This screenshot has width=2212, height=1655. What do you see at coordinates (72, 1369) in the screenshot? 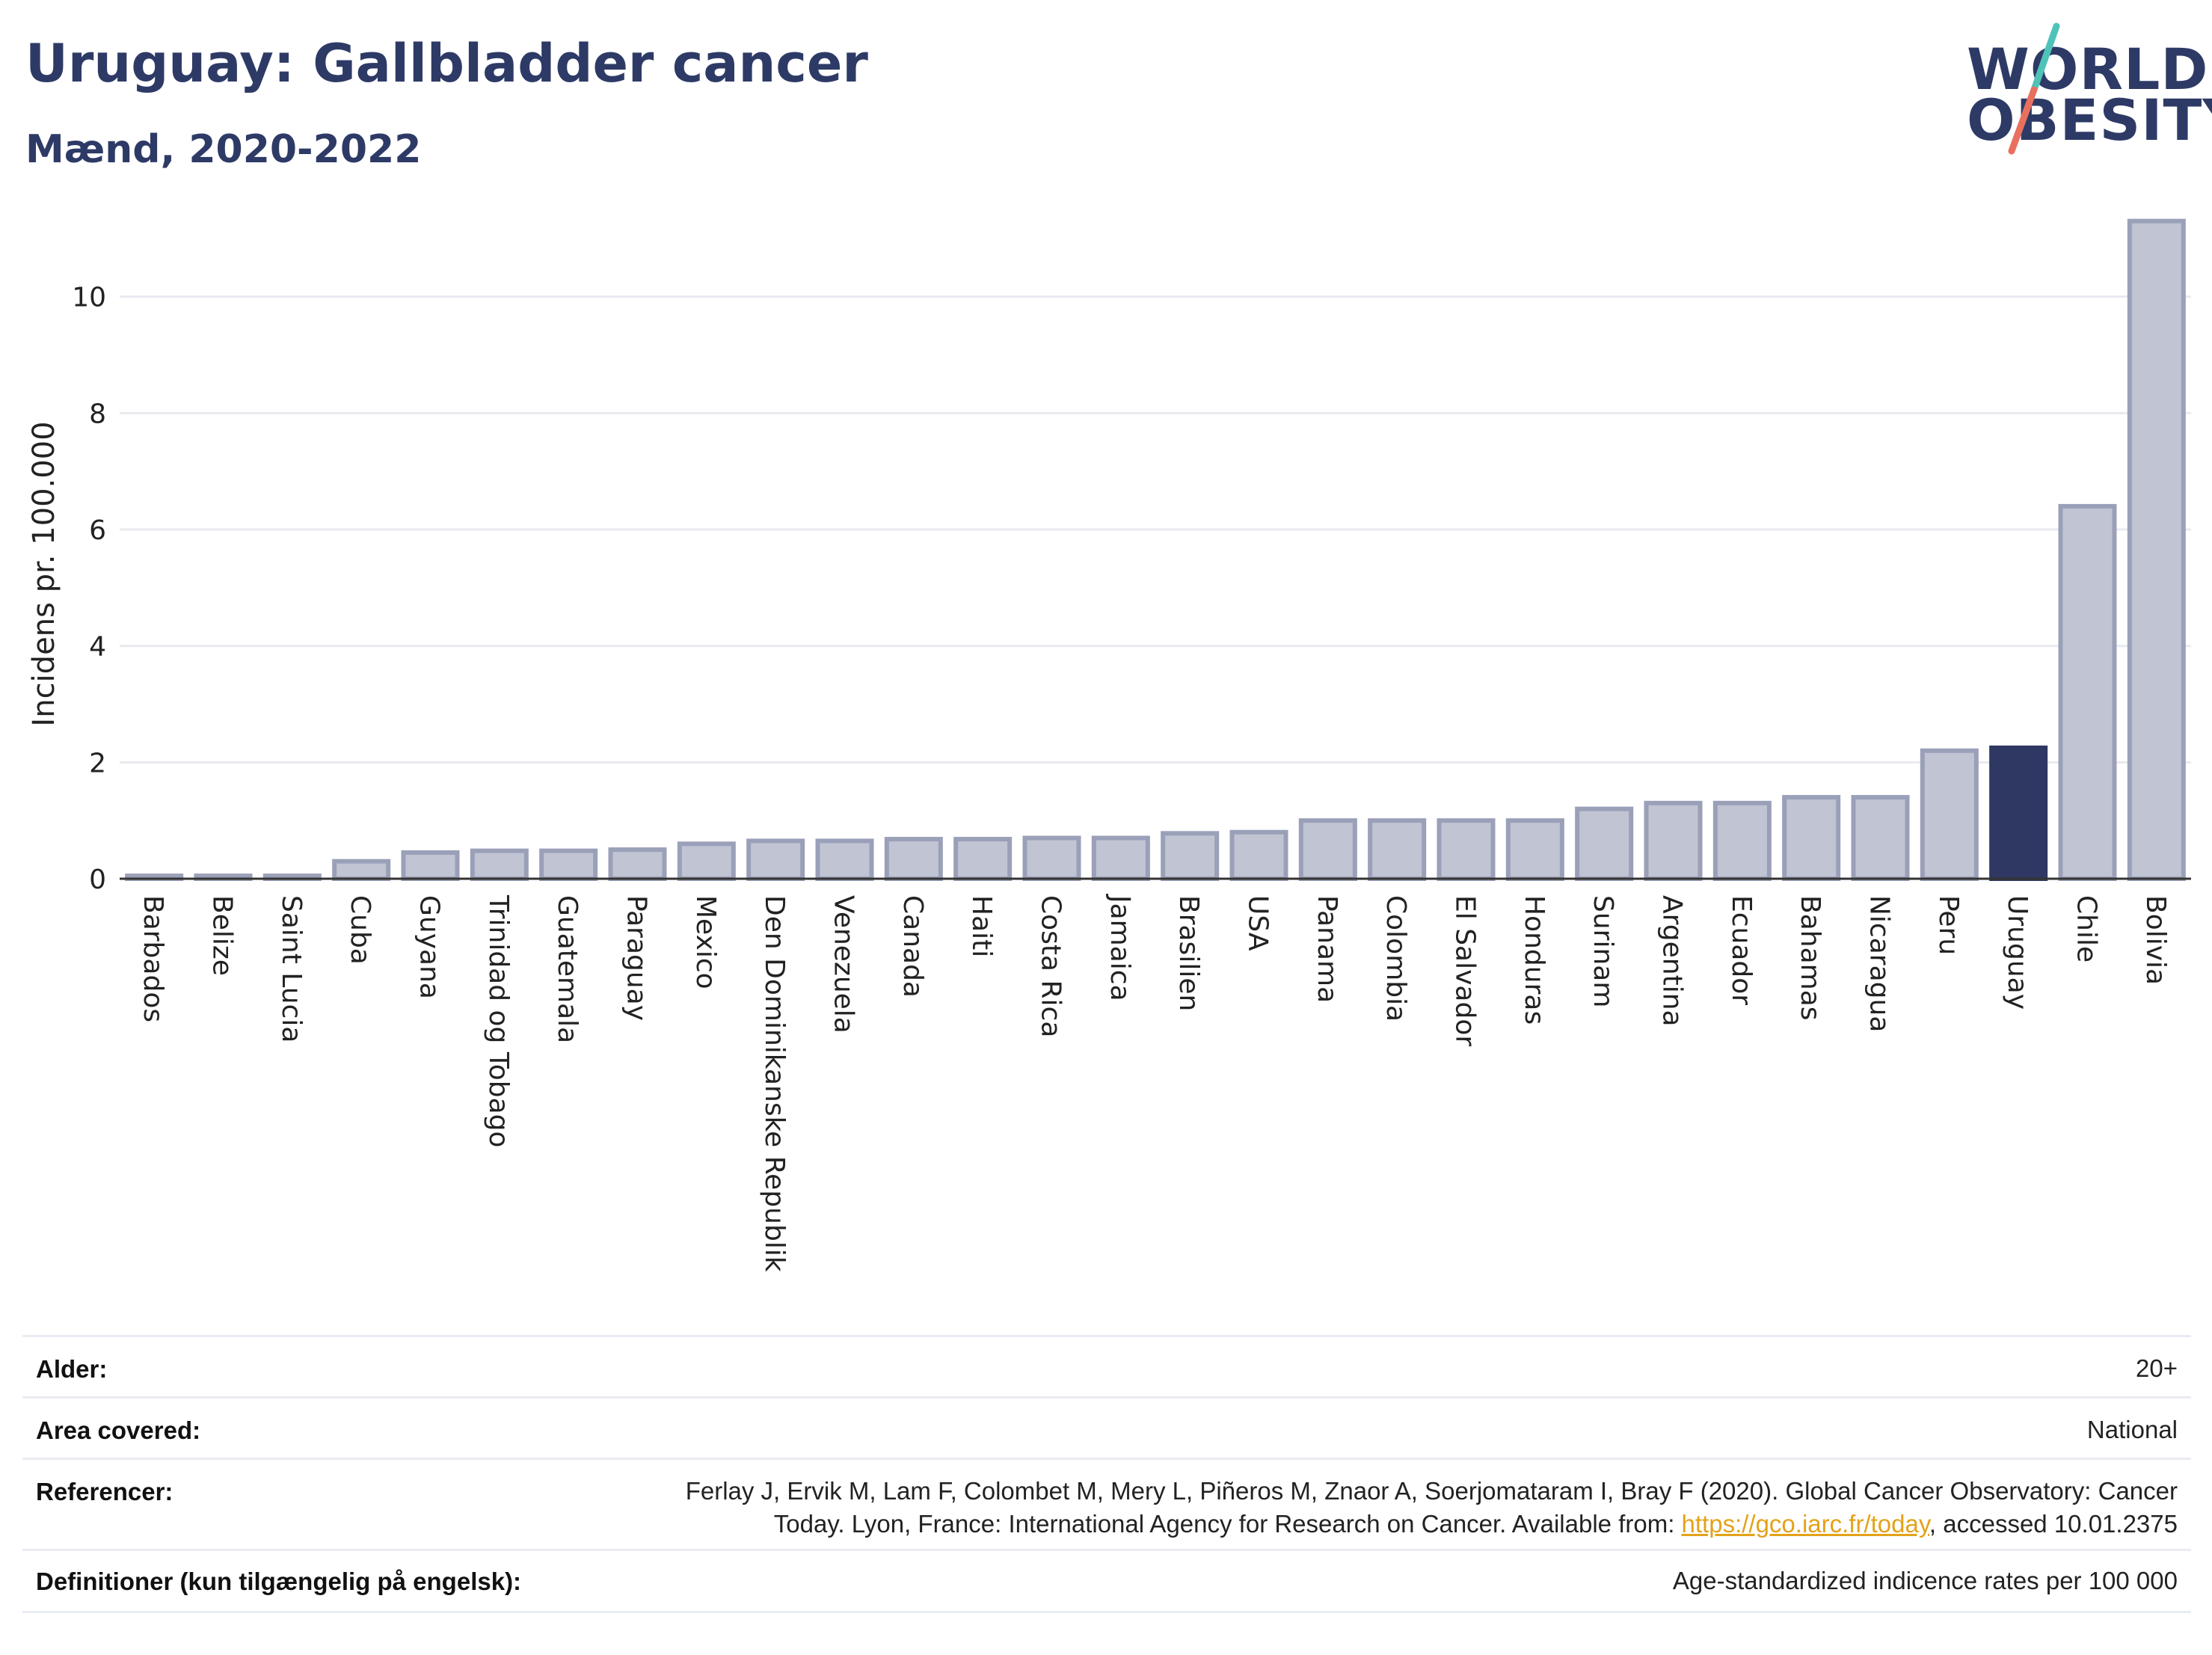
I see `meta-age-label: Alder:` at bounding box center [72, 1369].